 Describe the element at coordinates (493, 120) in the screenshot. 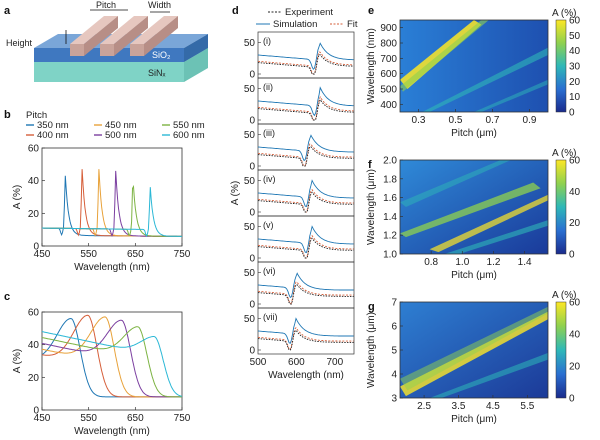

I see `x-tick-label: 0.7` at that location.